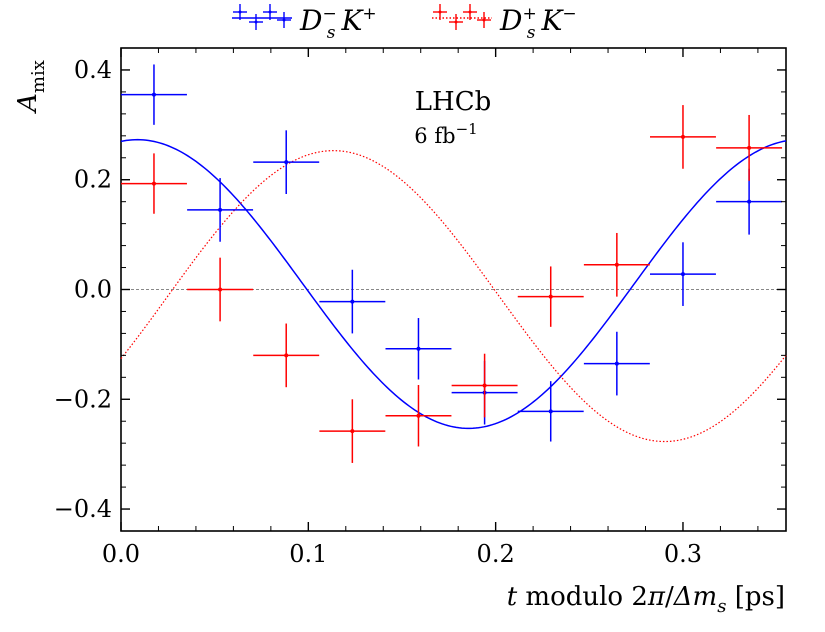 The height and width of the screenshot is (632, 825). I want to click on legend-entry-ds-minus-k-plus: D− s K+, so click(304, 23).